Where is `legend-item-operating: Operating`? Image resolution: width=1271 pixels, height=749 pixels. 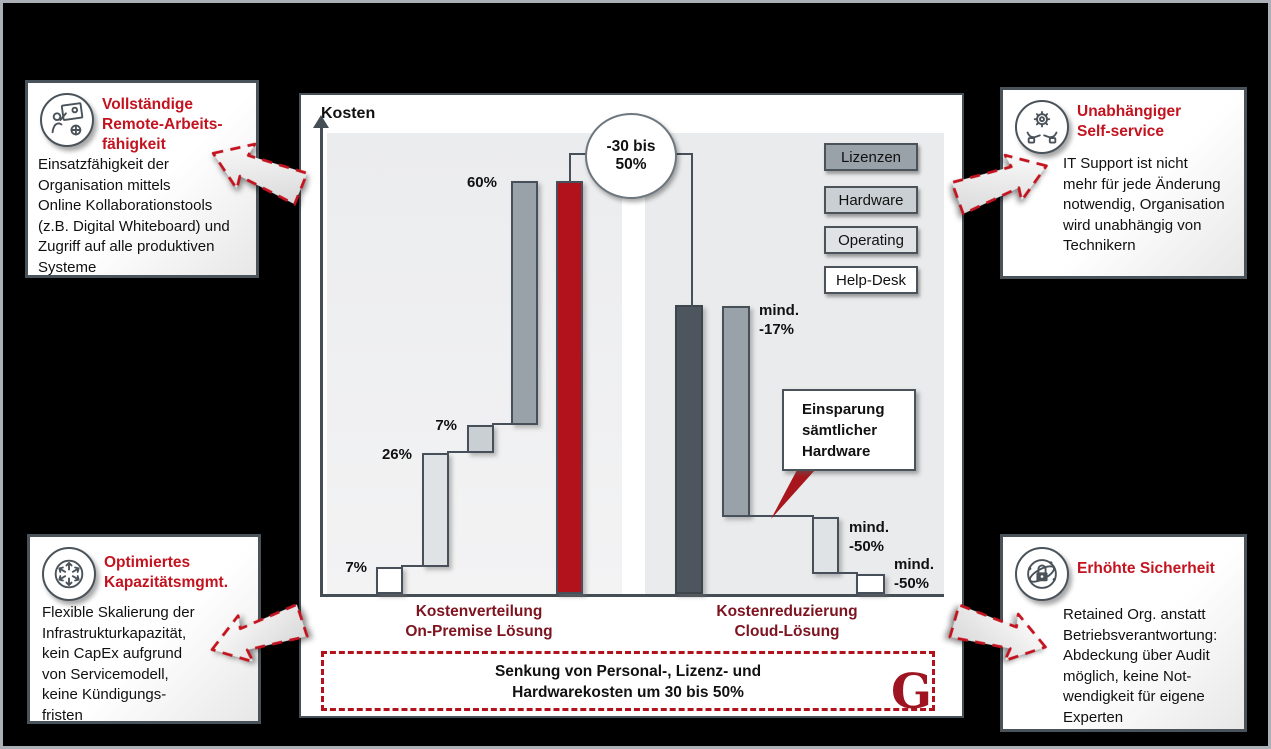
legend-item-operating: Operating is located at coordinates (871, 240).